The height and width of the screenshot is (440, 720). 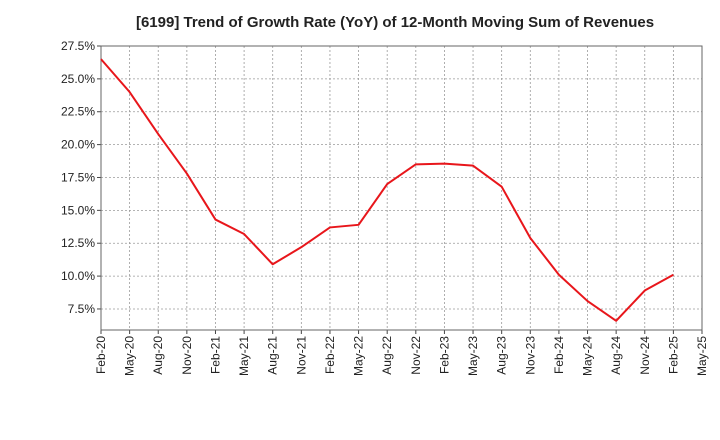 What do you see at coordinates (673, 355) in the screenshot?
I see `x-tick-label: Feb-25` at bounding box center [673, 355].